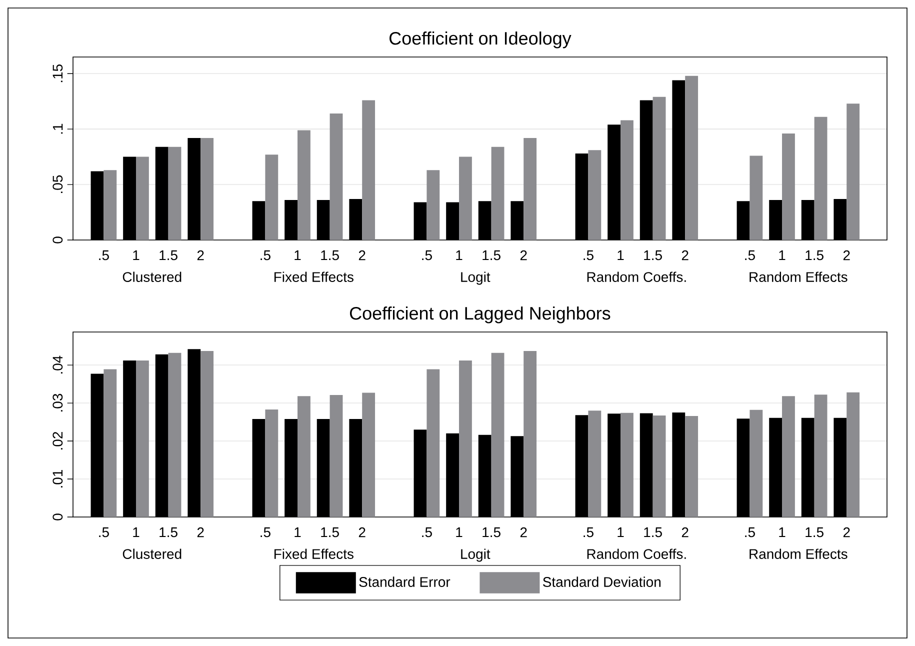  What do you see at coordinates (480, 315) in the screenshot?
I see `chart-title: Coefficient on Lagged Neighbors` at bounding box center [480, 315].